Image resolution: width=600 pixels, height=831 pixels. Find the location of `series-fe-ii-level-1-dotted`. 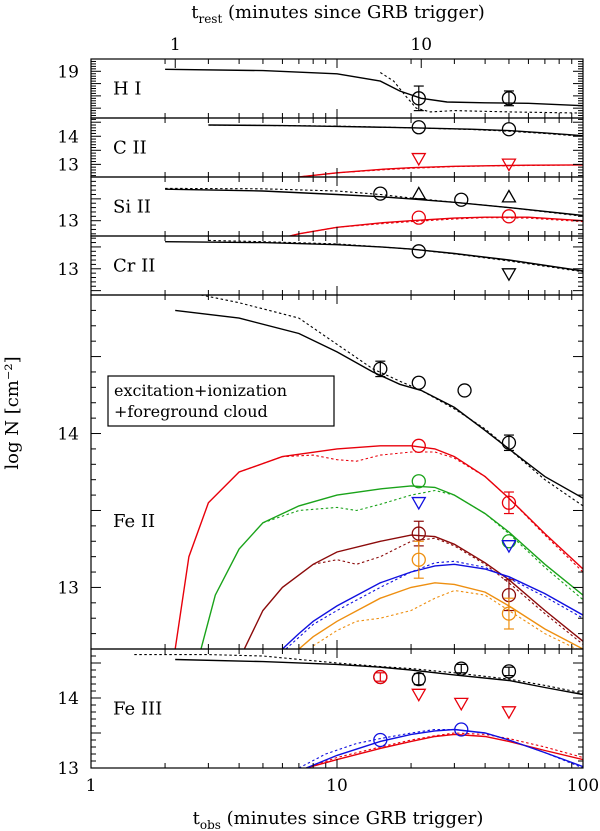

series-fe-ii-level-1-dotted is located at coordinates (410, 512).